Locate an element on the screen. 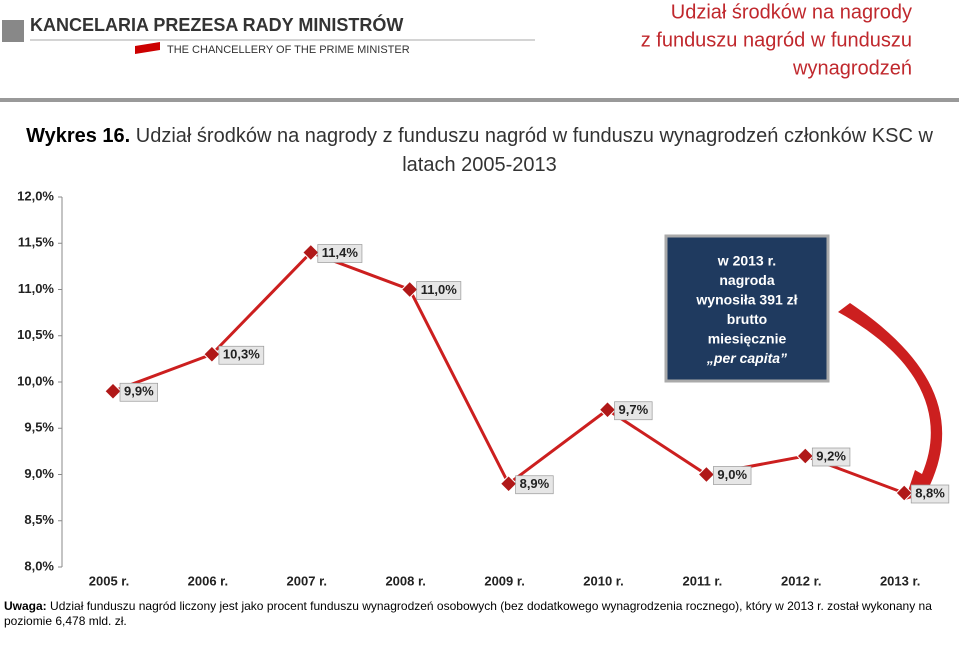  x-tick-label: 2005 r. is located at coordinates (109, 580).